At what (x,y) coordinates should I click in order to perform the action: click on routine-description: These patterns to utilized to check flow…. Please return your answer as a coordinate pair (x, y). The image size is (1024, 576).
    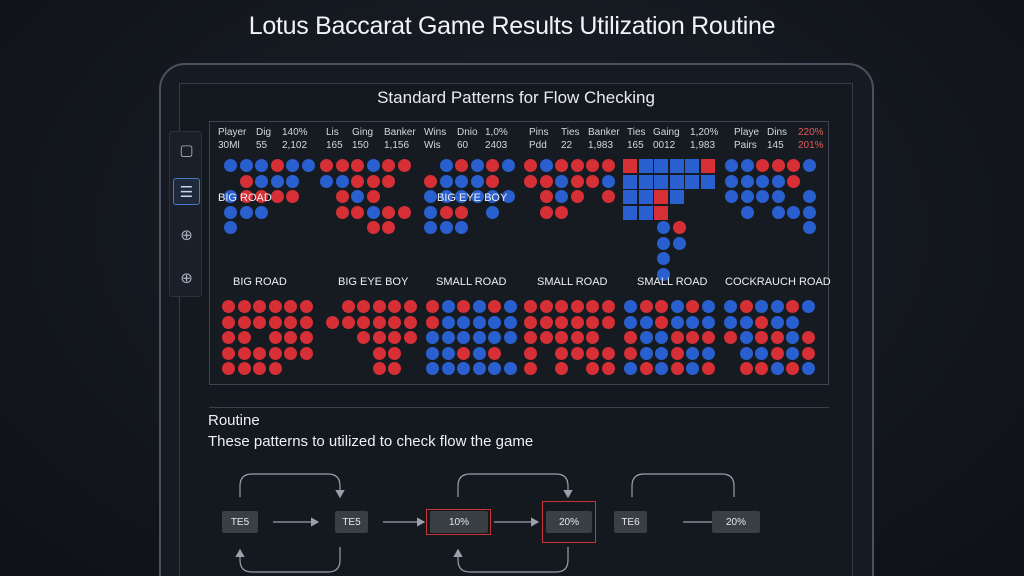
    Looking at the image, I should click on (371, 441).